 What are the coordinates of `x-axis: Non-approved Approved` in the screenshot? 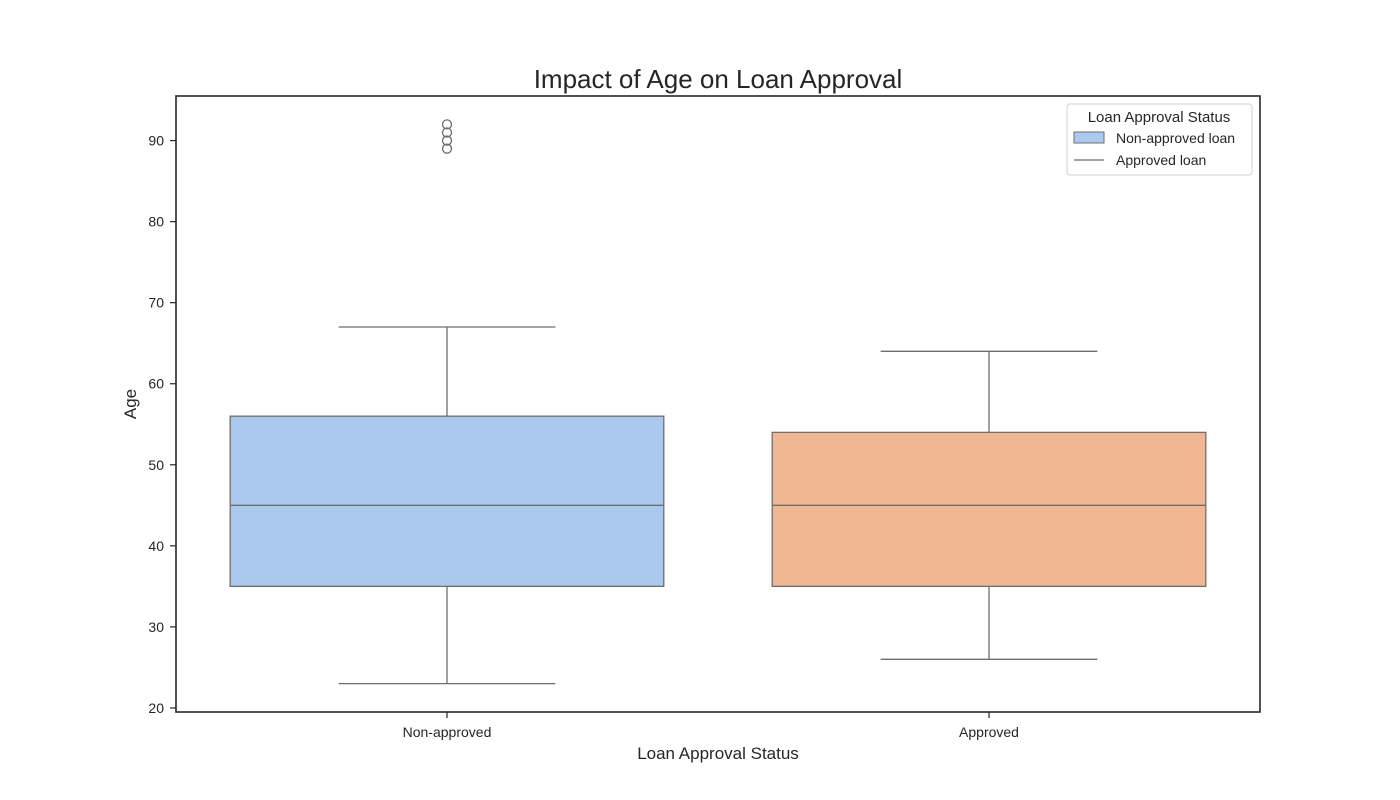 It's located at (711, 726).